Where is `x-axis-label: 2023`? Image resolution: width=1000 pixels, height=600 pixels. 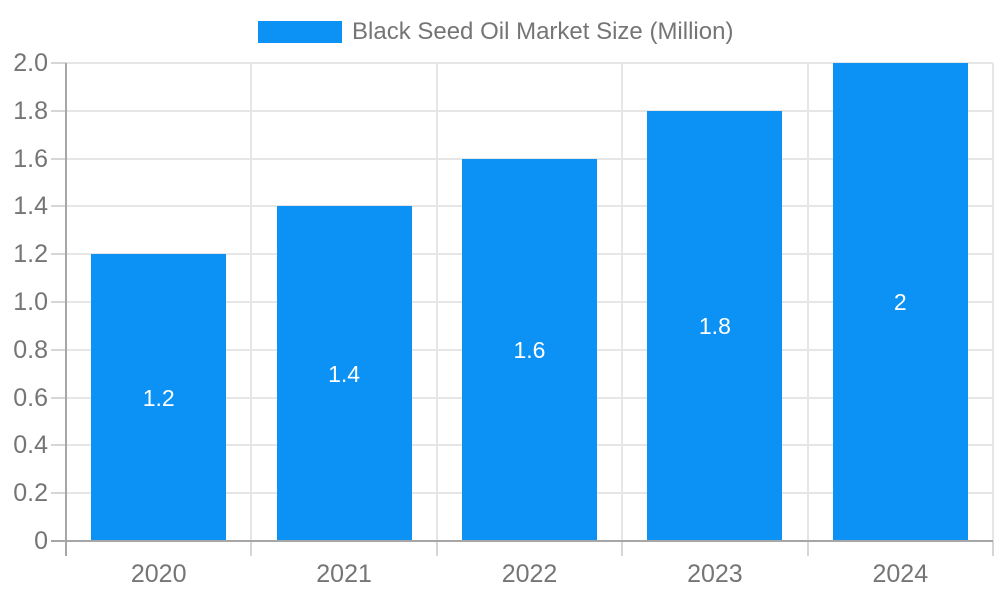
x-axis-label: 2023 is located at coordinates (715, 574).